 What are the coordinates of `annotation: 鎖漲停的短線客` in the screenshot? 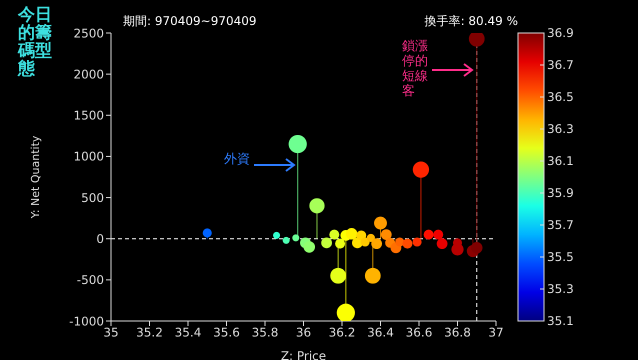 It's located at (415, 69).